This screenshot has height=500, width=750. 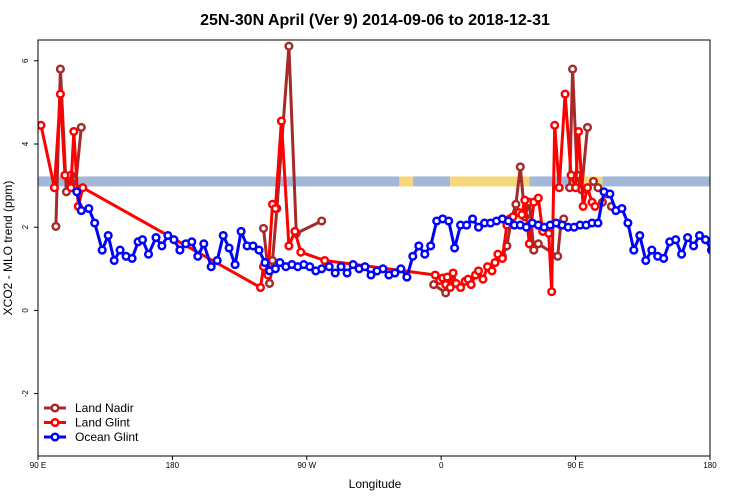 I want to click on x-tick-label: 90 E, so click(x=38, y=465).